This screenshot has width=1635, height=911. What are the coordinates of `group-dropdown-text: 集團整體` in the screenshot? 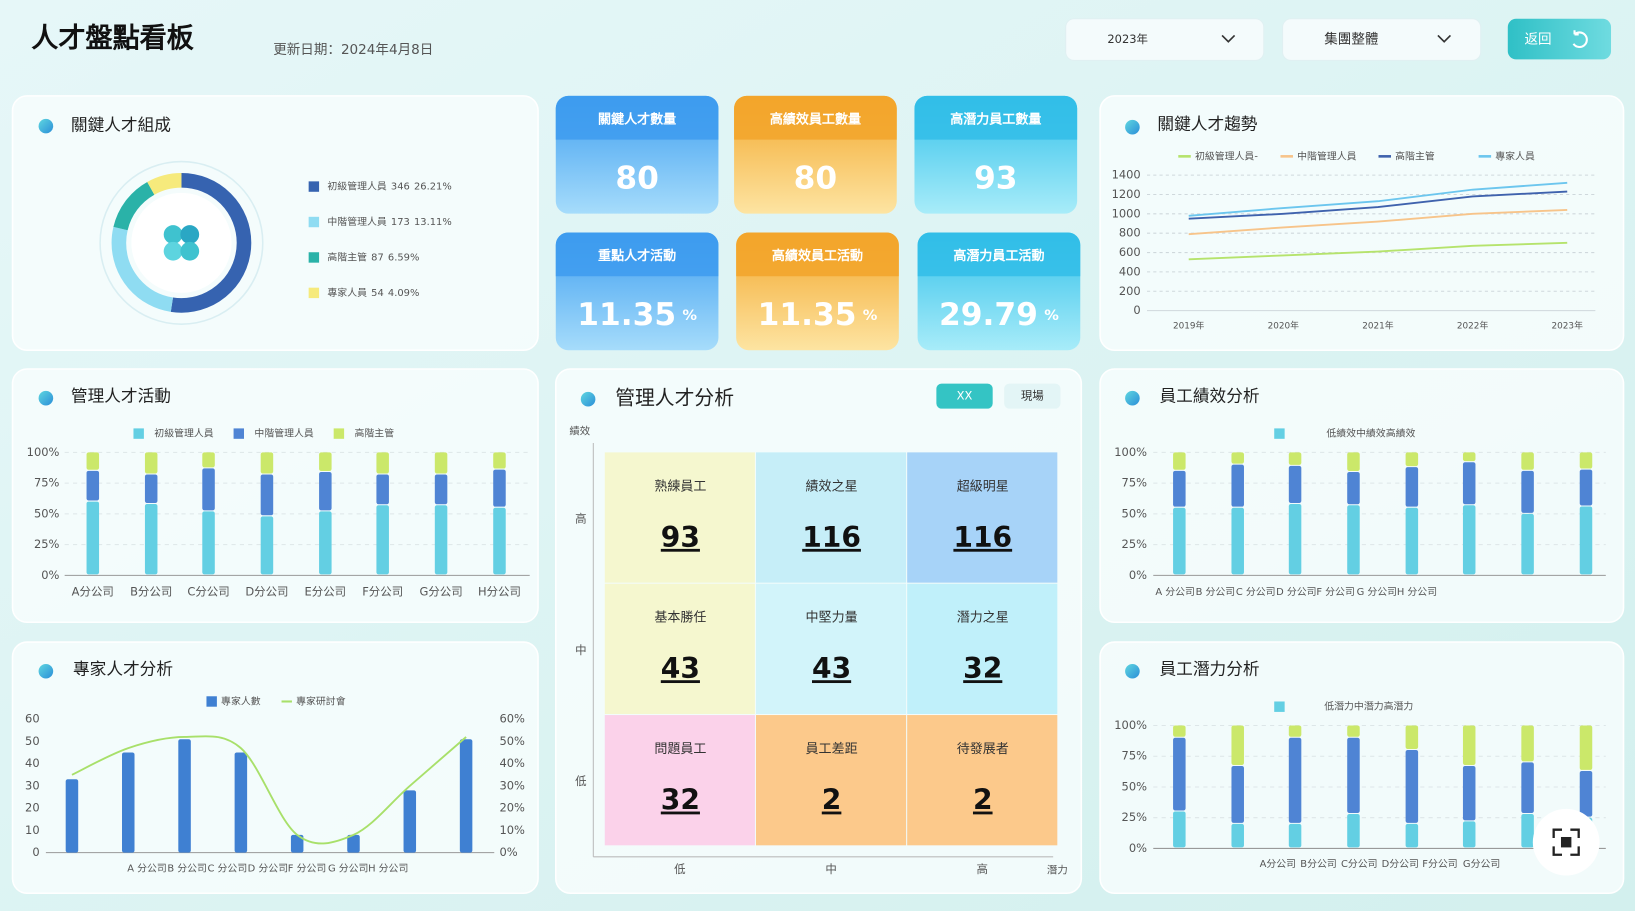 It's located at (1351, 40).